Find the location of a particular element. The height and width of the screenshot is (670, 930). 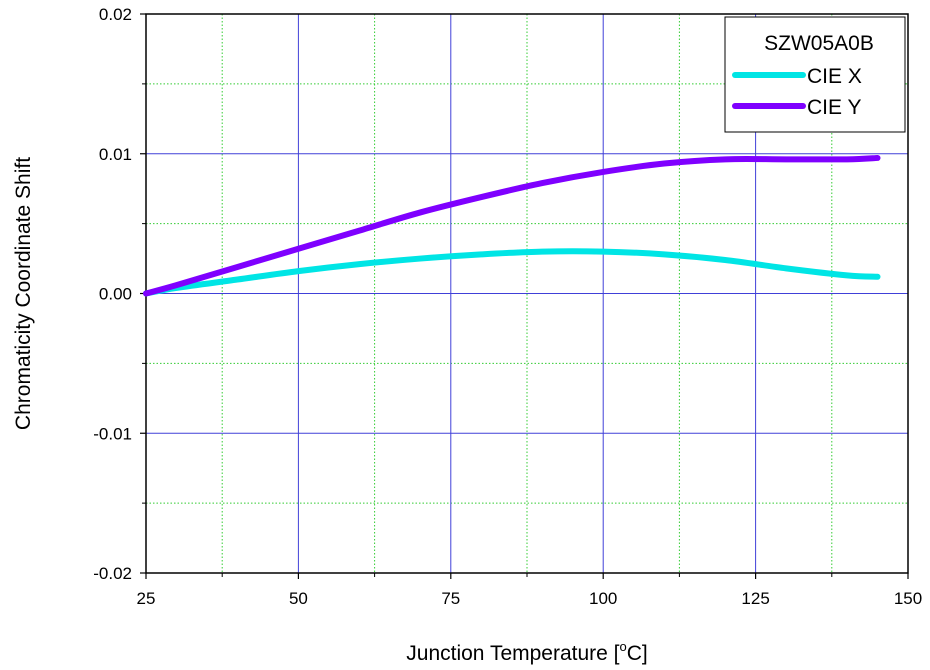

x-axis-title: Junction Temperature [oC] is located at coordinates (526, 652).